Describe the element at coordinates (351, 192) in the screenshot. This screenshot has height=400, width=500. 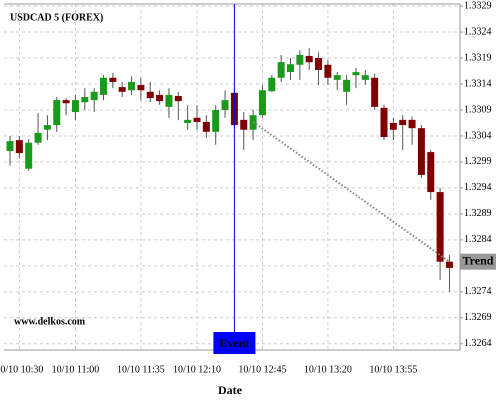
I see `trend-line` at that location.